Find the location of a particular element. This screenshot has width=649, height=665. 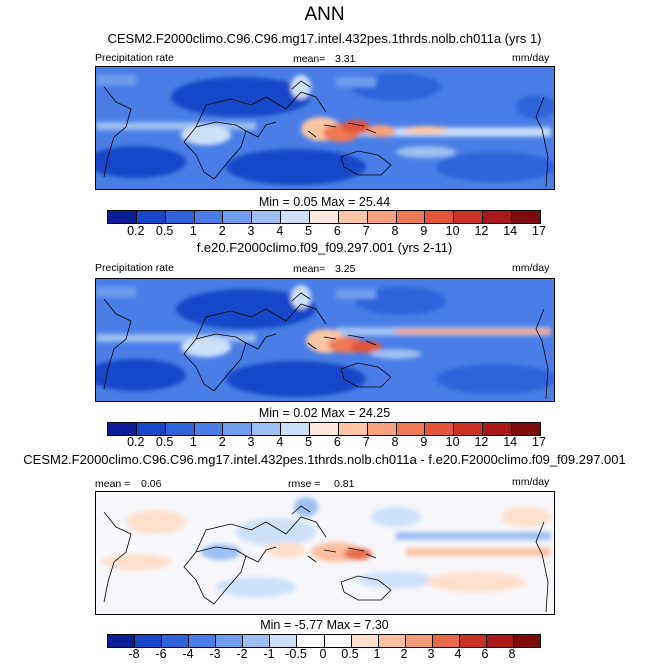

colorbar-tick-label: -2 is located at coordinates (242, 654).